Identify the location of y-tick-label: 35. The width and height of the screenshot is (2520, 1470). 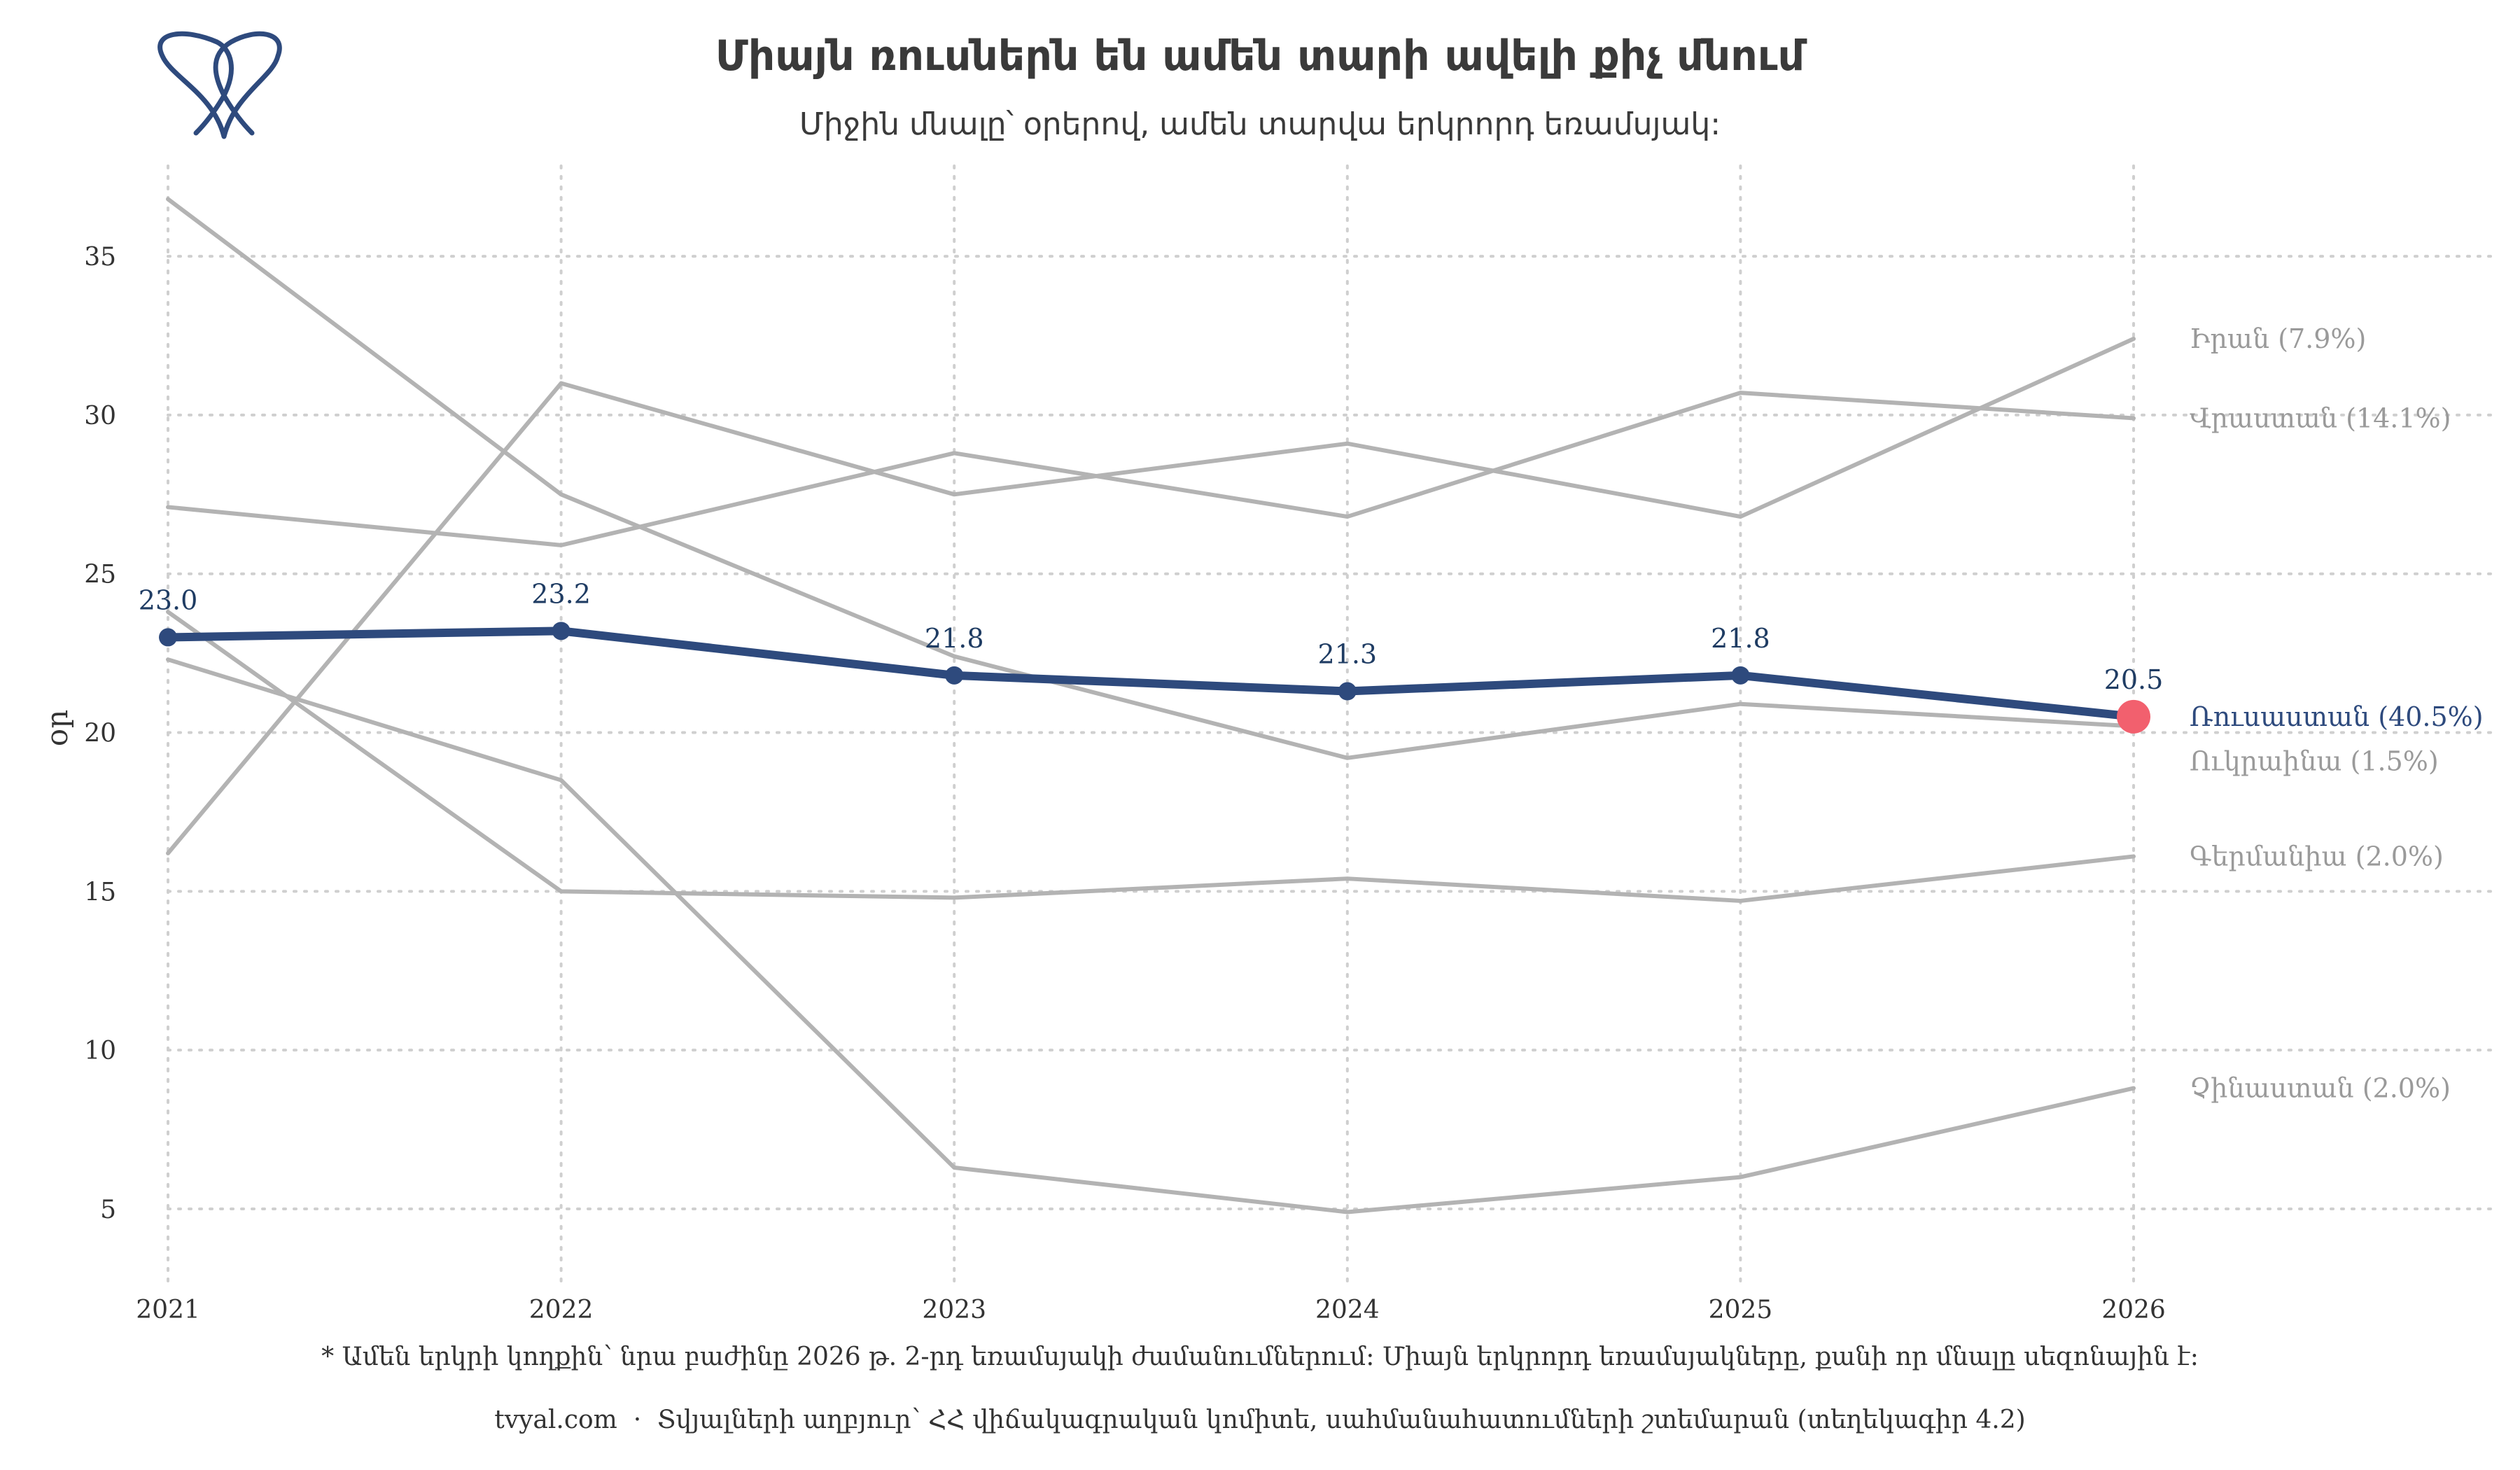
(100, 257).